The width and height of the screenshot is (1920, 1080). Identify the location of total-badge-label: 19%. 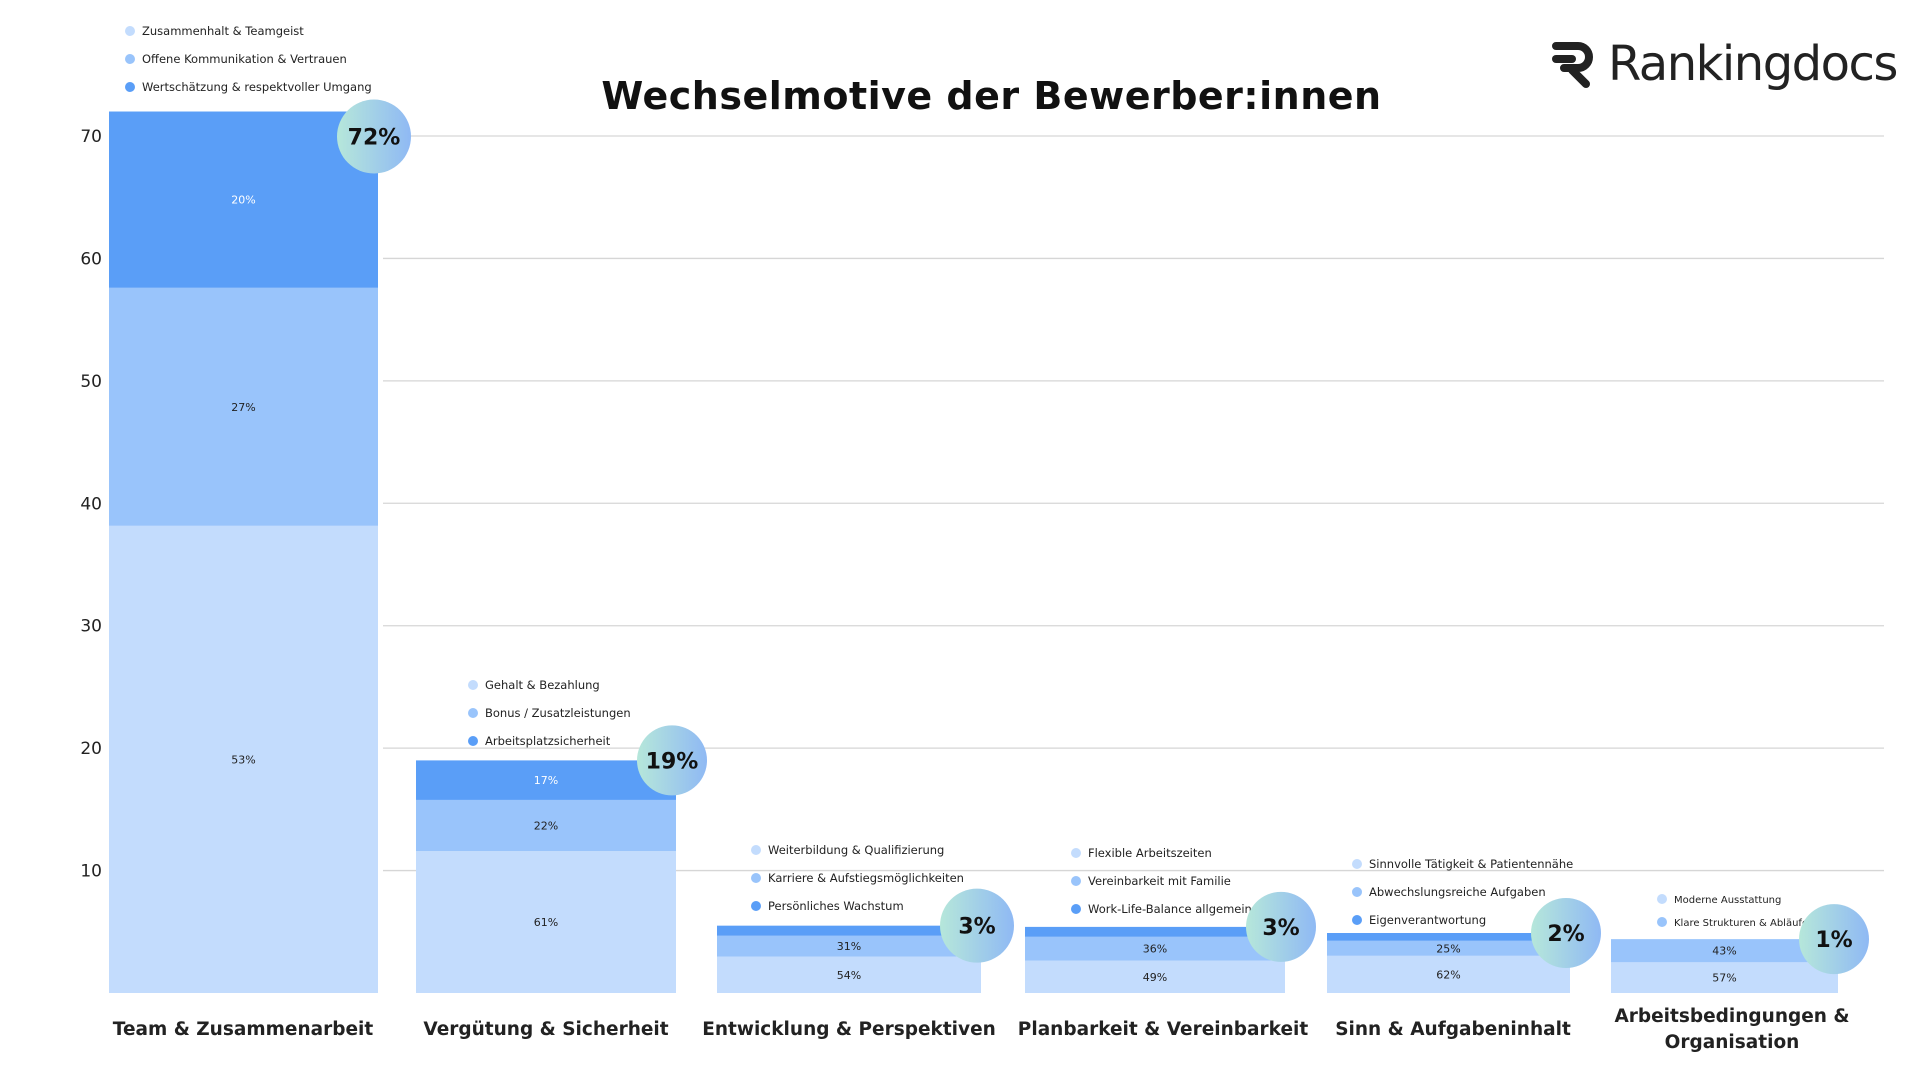
(672, 761).